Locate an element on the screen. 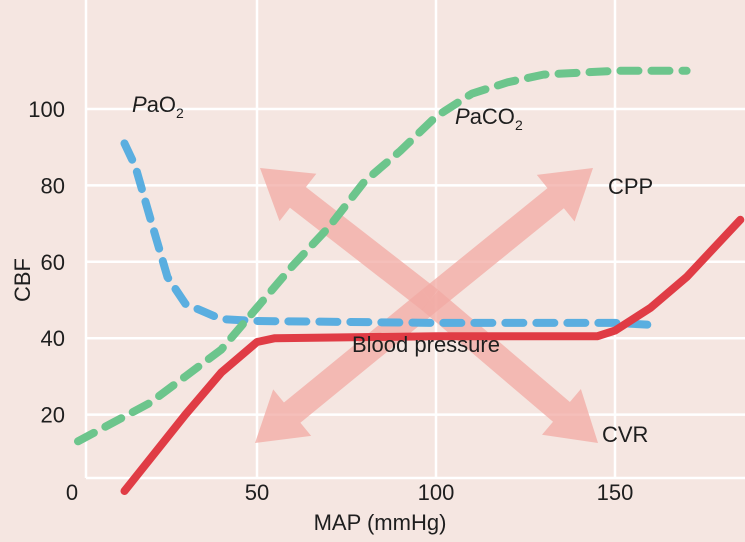  series-label-pao2-p: P is located at coordinates (139, 104).